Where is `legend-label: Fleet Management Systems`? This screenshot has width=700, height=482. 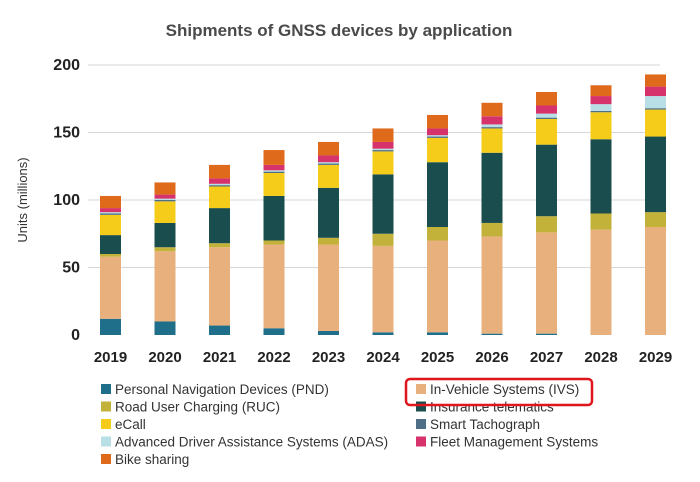
legend-label: Fleet Management Systems is located at coordinates (514, 442).